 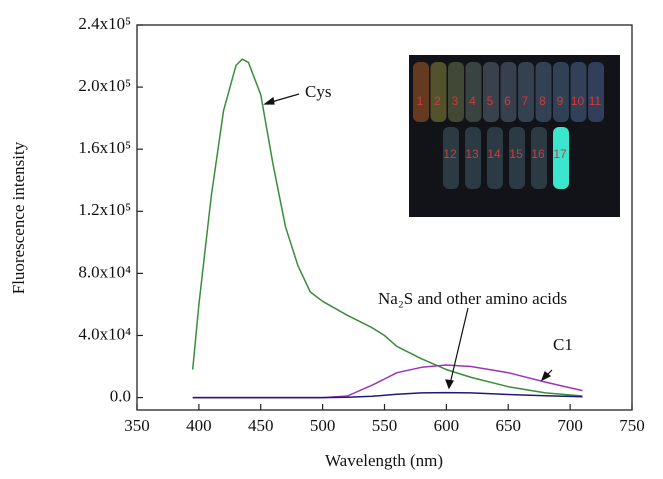 I want to click on annotation: Na₂S and other amino acids, so click(x=472, y=298).